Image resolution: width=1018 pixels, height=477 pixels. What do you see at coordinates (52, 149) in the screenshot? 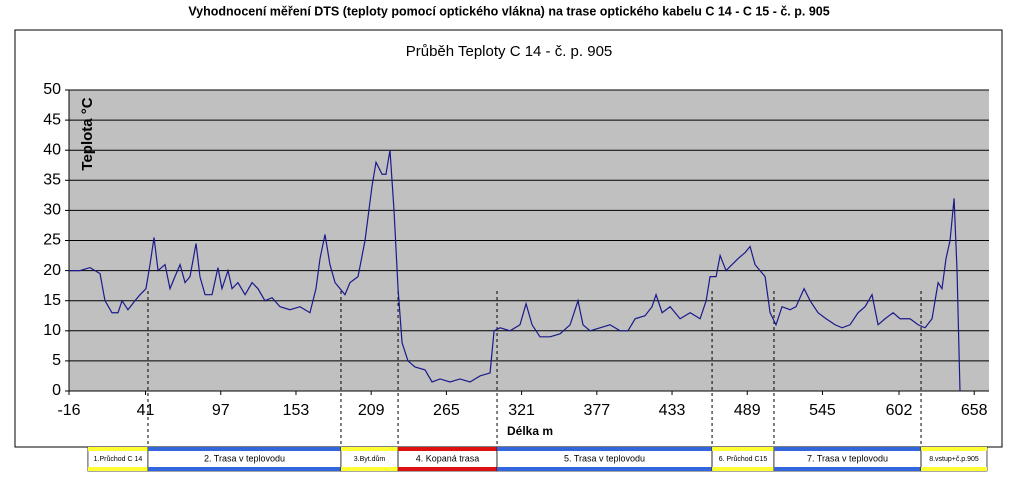
I see `y-tick-label: 40` at bounding box center [52, 149].